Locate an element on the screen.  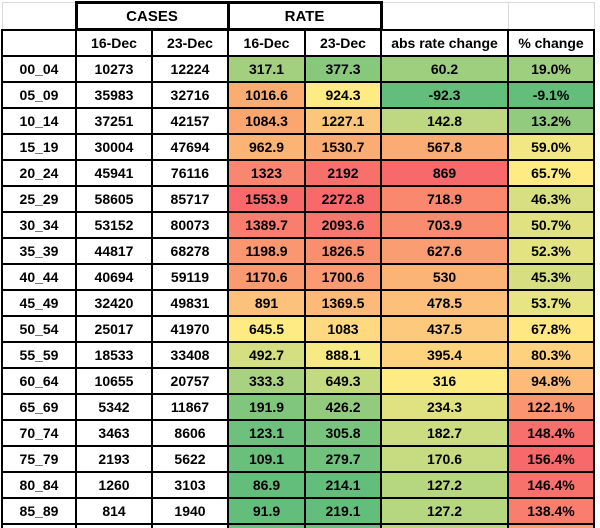
cases-16dec-cell: 44817 is located at coordinates (114, 251).